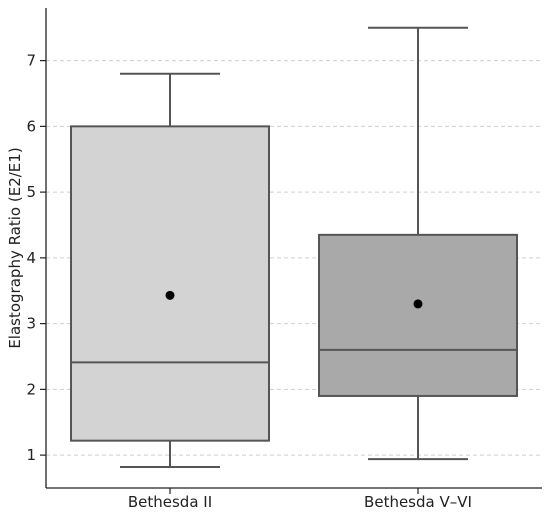 This screenshot has height=513, width=550. I want to click on y-tick-label-3: 3, so click(31, 324).